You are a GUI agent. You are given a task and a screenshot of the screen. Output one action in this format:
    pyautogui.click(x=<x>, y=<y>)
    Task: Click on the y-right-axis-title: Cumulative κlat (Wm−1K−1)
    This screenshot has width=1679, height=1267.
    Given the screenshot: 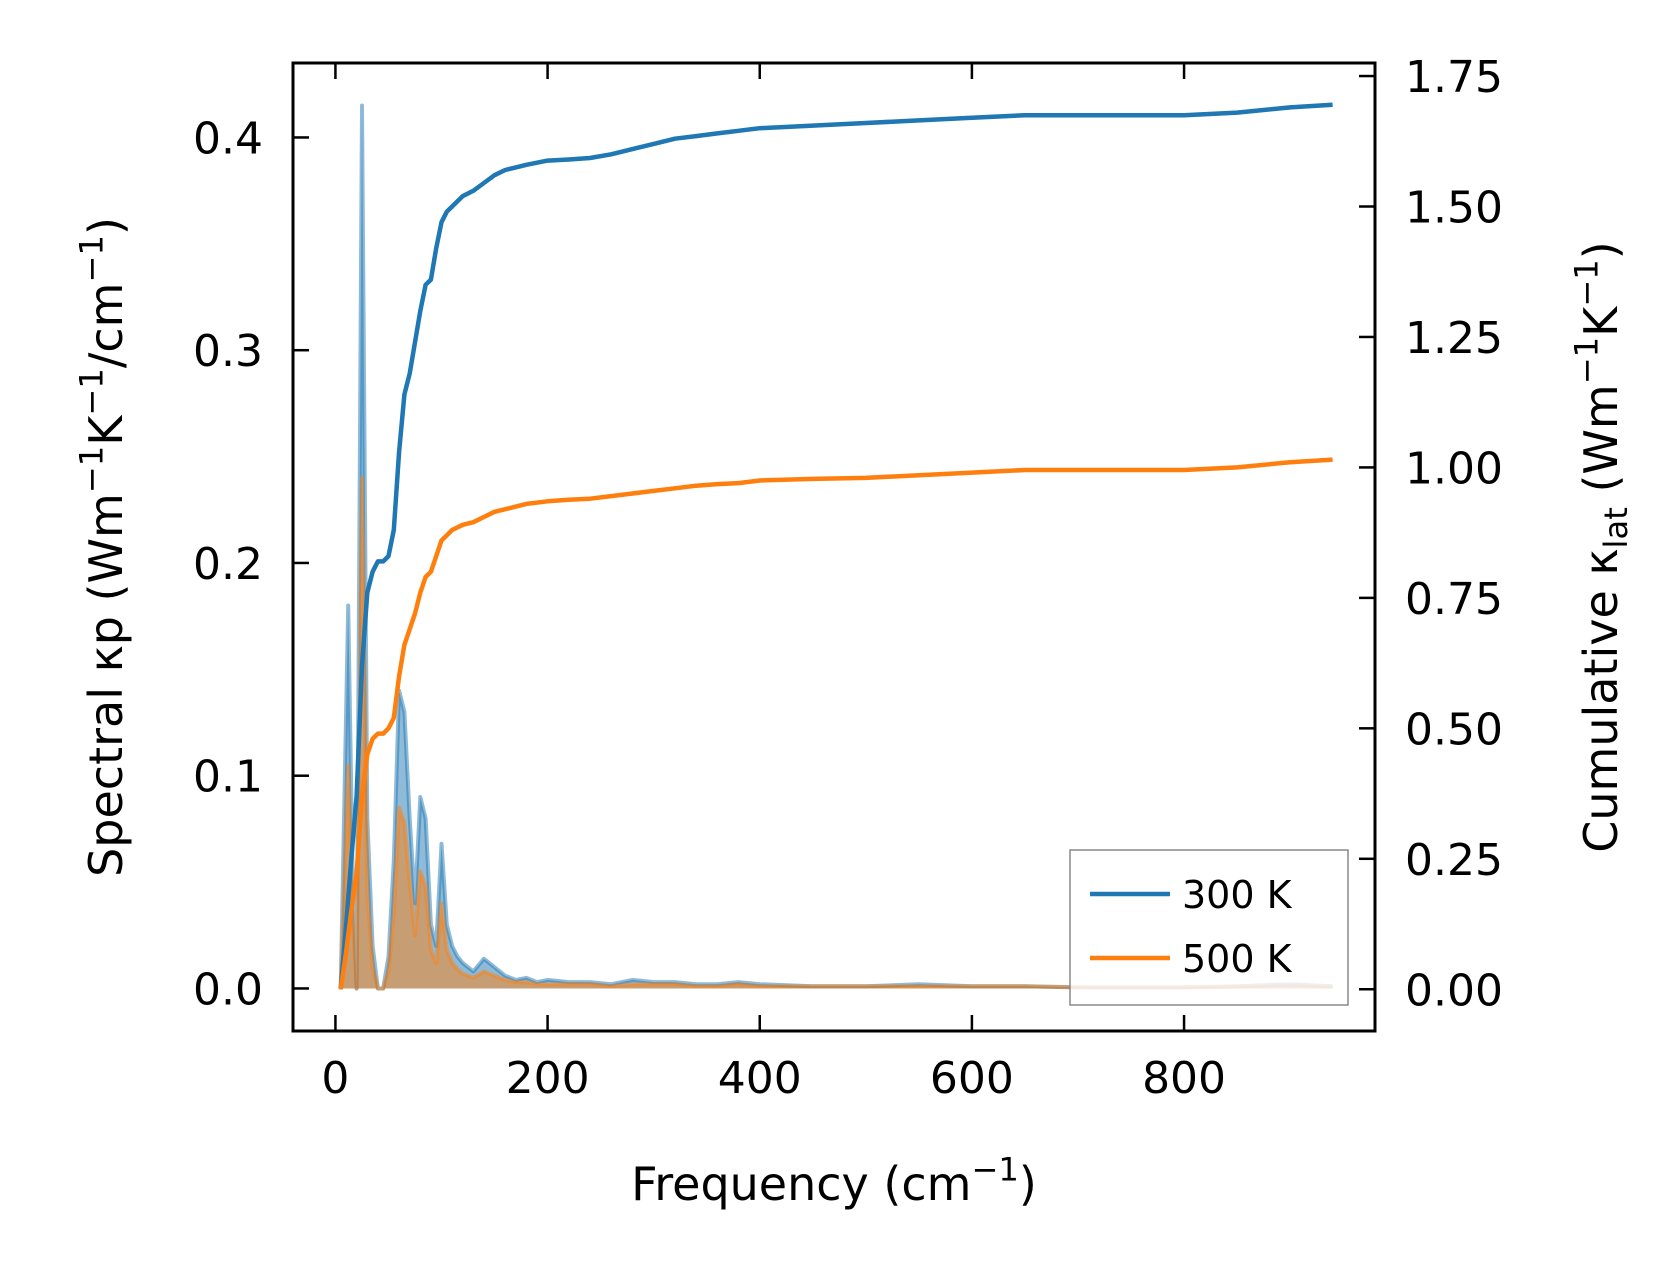 What is the action you would take?
    pyautogui.click(x=1601, y=546)
    